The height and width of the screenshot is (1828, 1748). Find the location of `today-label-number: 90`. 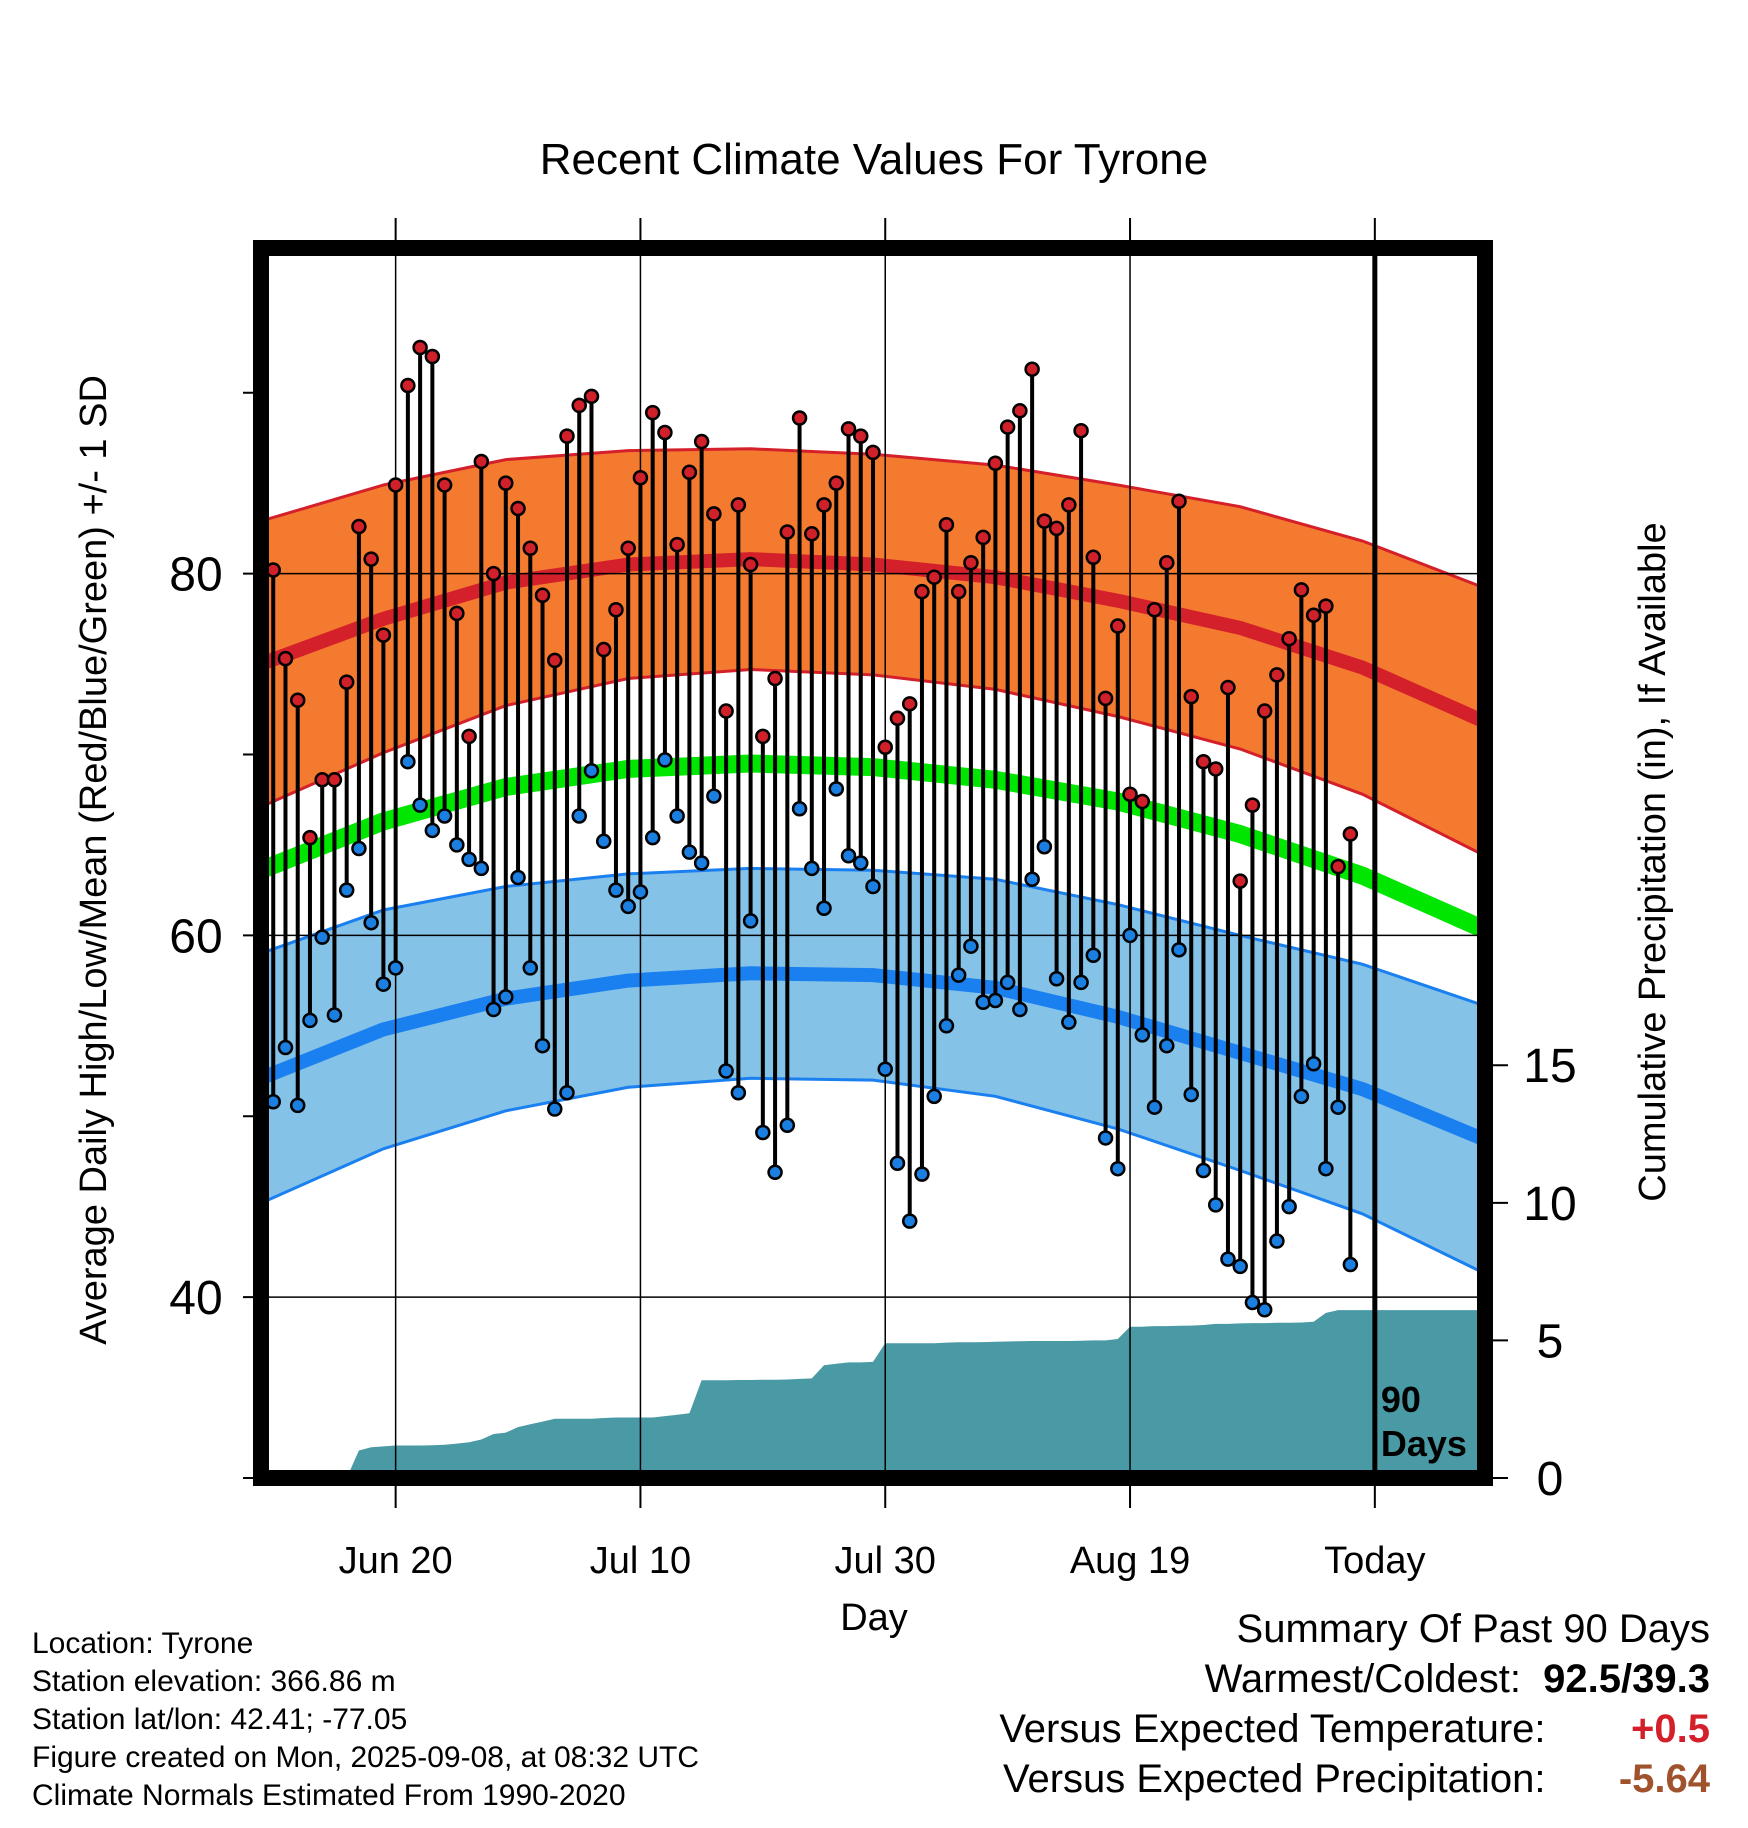

today-label-number: 90 is located at coordinates (1401, 1399).